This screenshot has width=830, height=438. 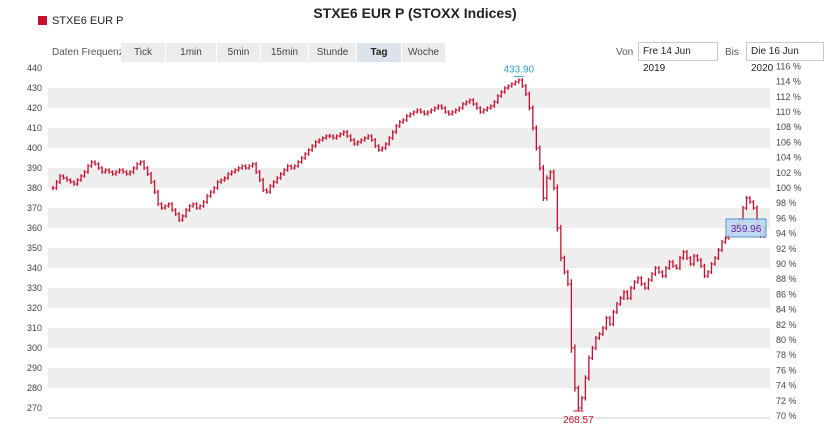 What do you see at coordinates (332, 52) in the screenshot?
I see `tab-stunde: Stunde` at bounding box center [332, 52].